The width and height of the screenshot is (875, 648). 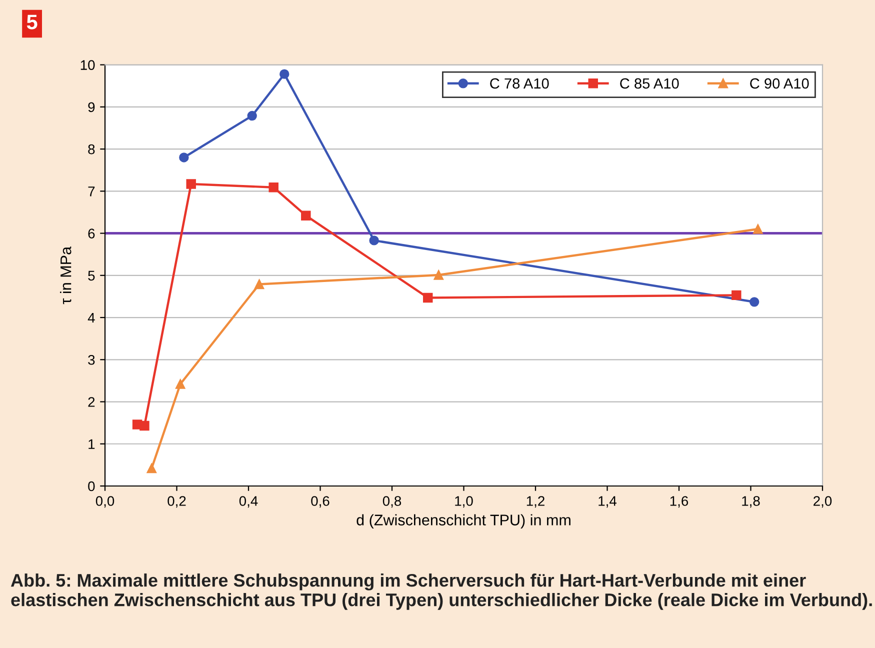 I want to click on caption: Abb. 5: Maximale mittlere Schubspannung im Scherversuch für Hart-Hart-Verbunde mit einer elastischen Zwischenschicht aus TPU (drei Typen) unterschiedlicher Dicke (reale Dicke im Verbund)., so click(x=441, y=591).